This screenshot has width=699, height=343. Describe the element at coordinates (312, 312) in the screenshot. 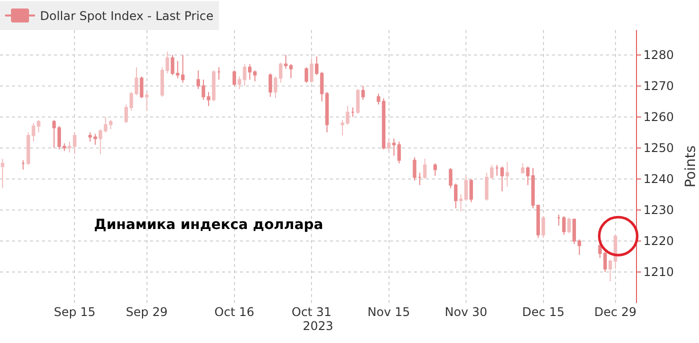

I see `x-tick-label: Oct 31` at that location.